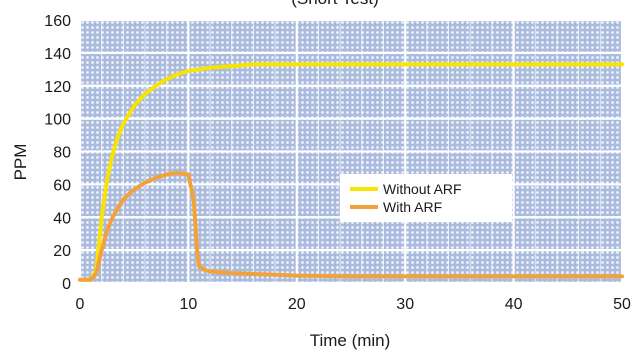  What do you see at coordinates (57, 87) in the screenshot?
I see `y-tick-label: 120` at bounding box center [57, 87].